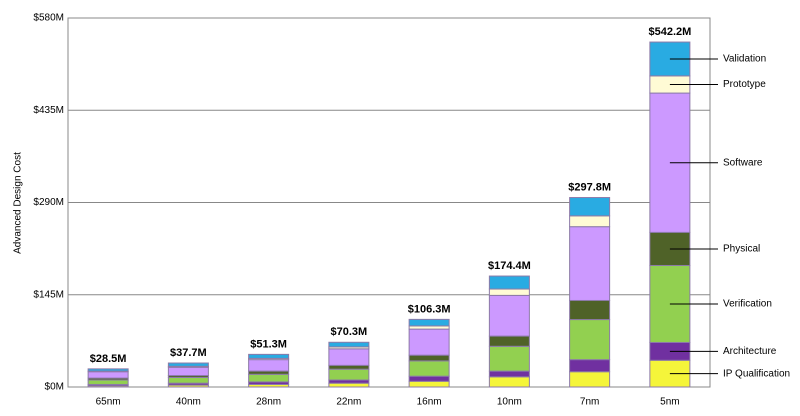  What do you see at coordinates (756, 373) in the screenshot?
I see `legend-label: IP Qualification` at bounding box center [756, 373].